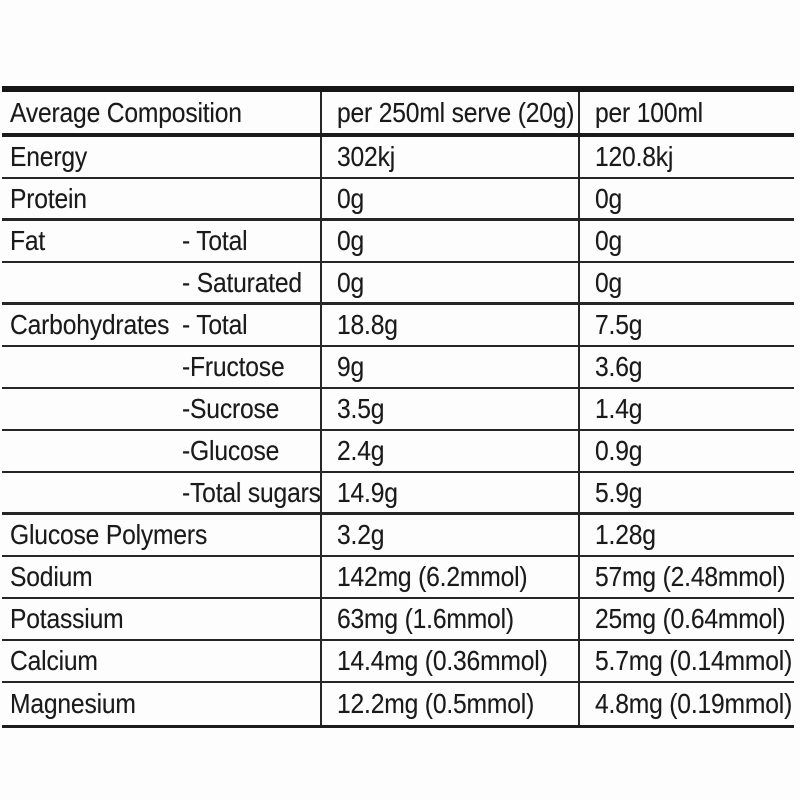 This screenshot has width=800, height=800. Describe the element at coordinates (351, 366) in the screenshot. I see `per-serve-value: 9g` at that location.